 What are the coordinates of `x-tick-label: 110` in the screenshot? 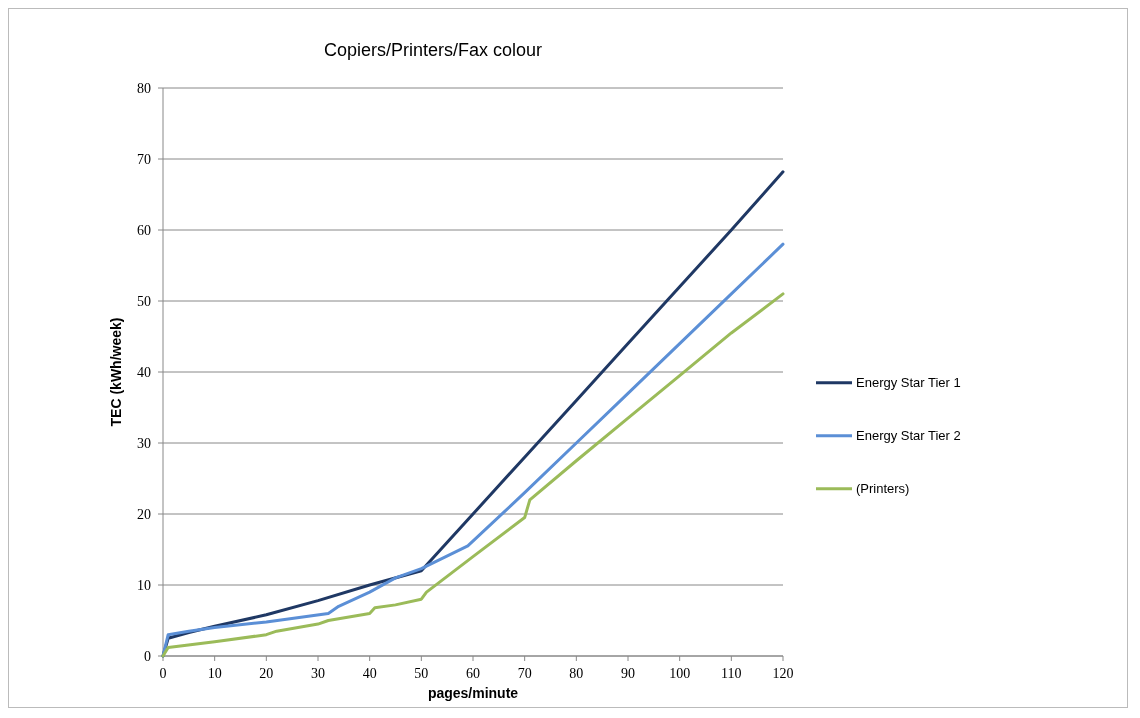 It's located at (731, 673).